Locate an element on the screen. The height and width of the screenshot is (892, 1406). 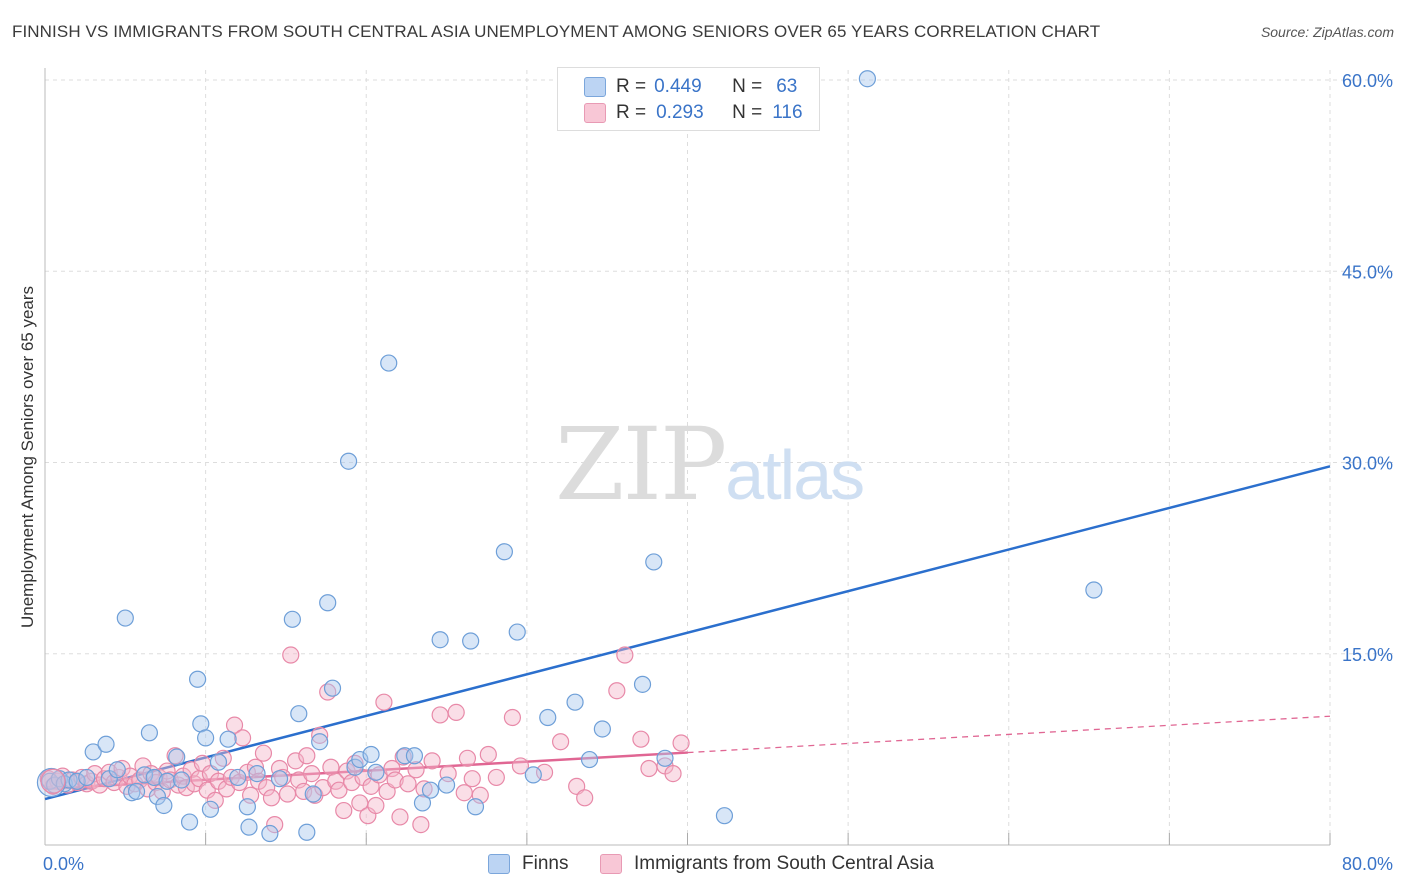
y-tick-label: 60.0% is located at coordinates (1367, 81).